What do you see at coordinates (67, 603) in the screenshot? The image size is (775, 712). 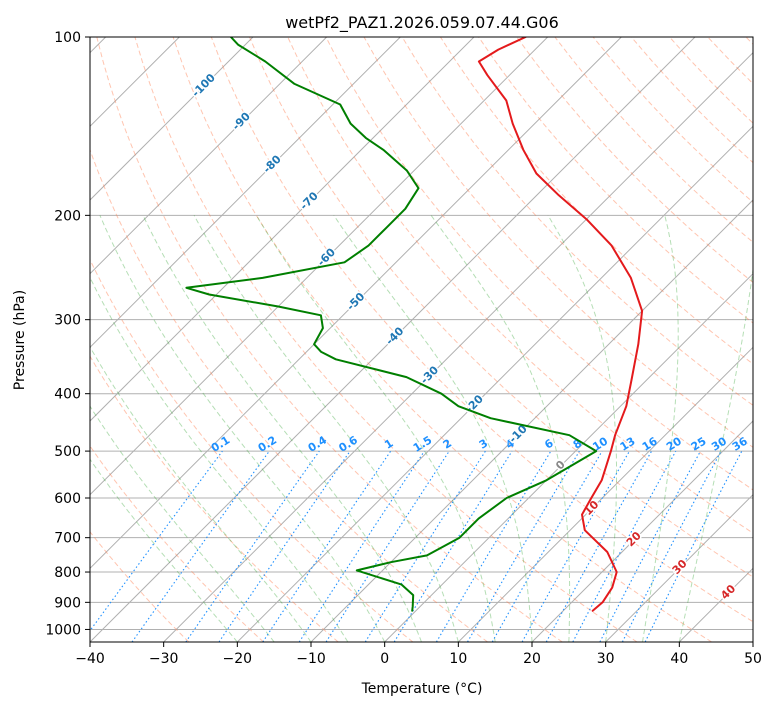 I see `y-tick-label: 900` at bounding box center [67, 603].